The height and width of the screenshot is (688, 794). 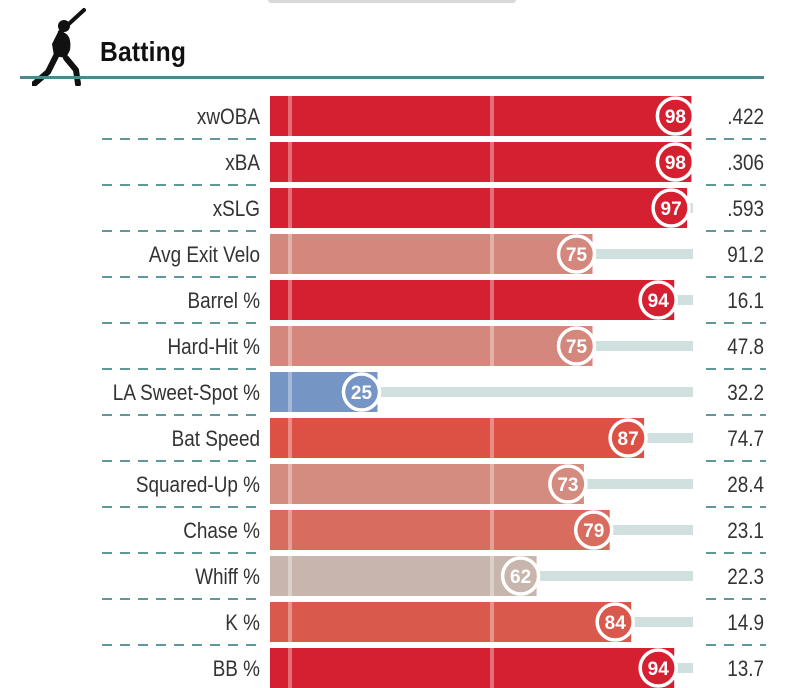 I want to click on metric-label: Squared-Up %, so click(x=198, y=484).